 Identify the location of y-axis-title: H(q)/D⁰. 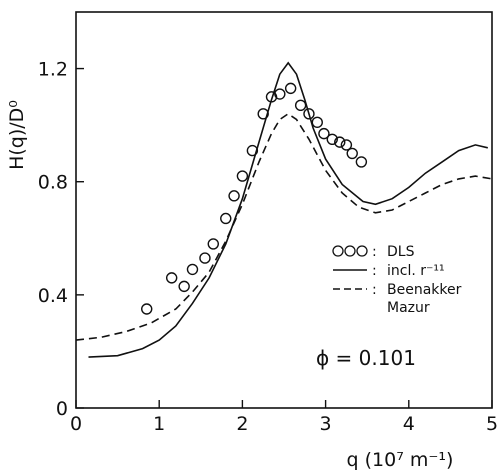
(17, 135).